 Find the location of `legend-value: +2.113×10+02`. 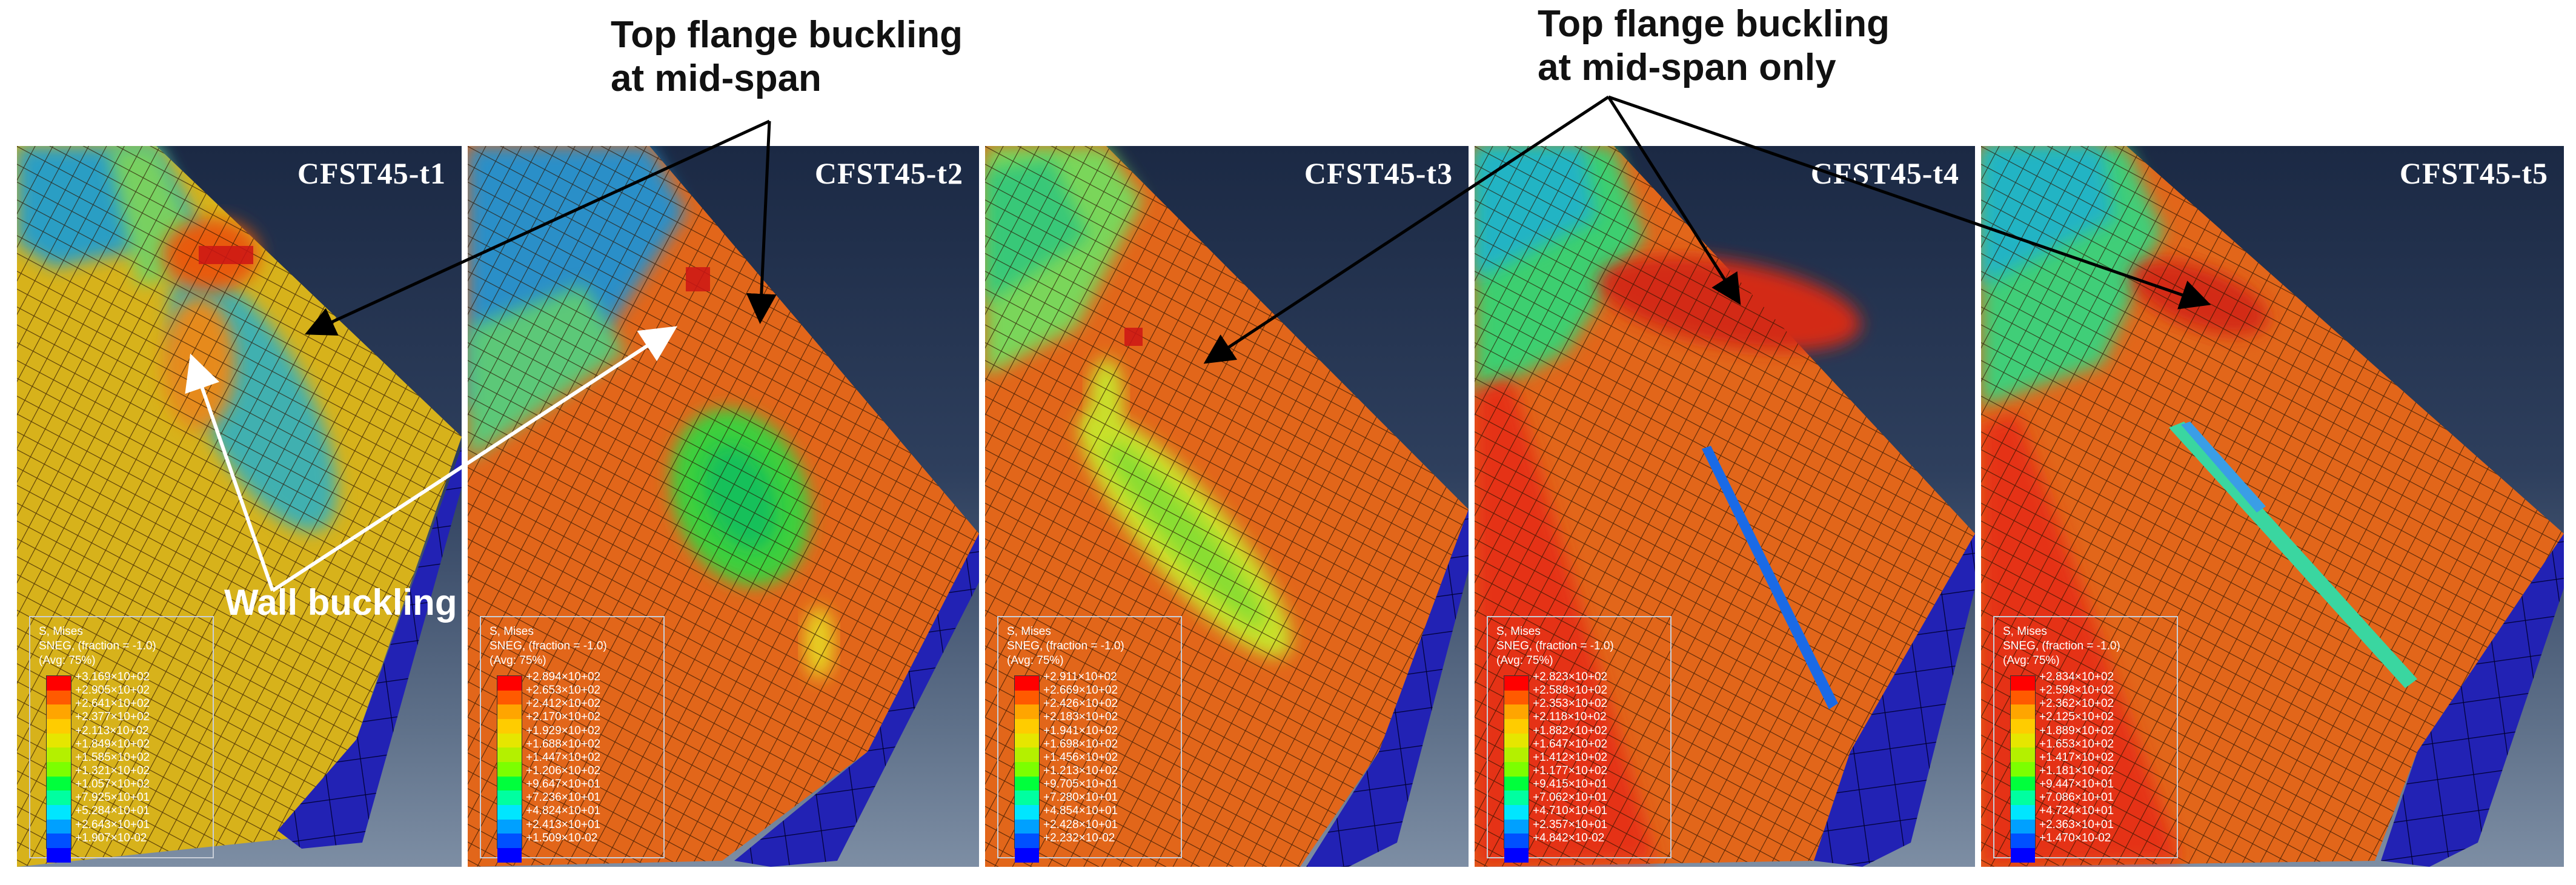

legend-value: +2.113×10+02 is located at coordinates (112, 730).